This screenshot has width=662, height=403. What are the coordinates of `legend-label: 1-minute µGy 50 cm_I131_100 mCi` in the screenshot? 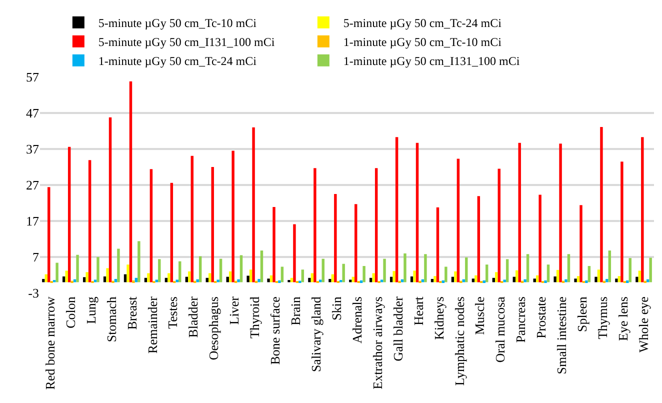 It's located at (431, 61).